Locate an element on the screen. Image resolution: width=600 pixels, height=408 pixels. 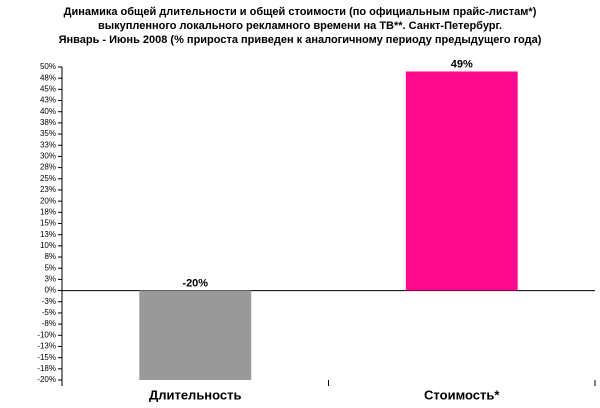
y-tick-label: 48% is located at coordinates (48, 77).